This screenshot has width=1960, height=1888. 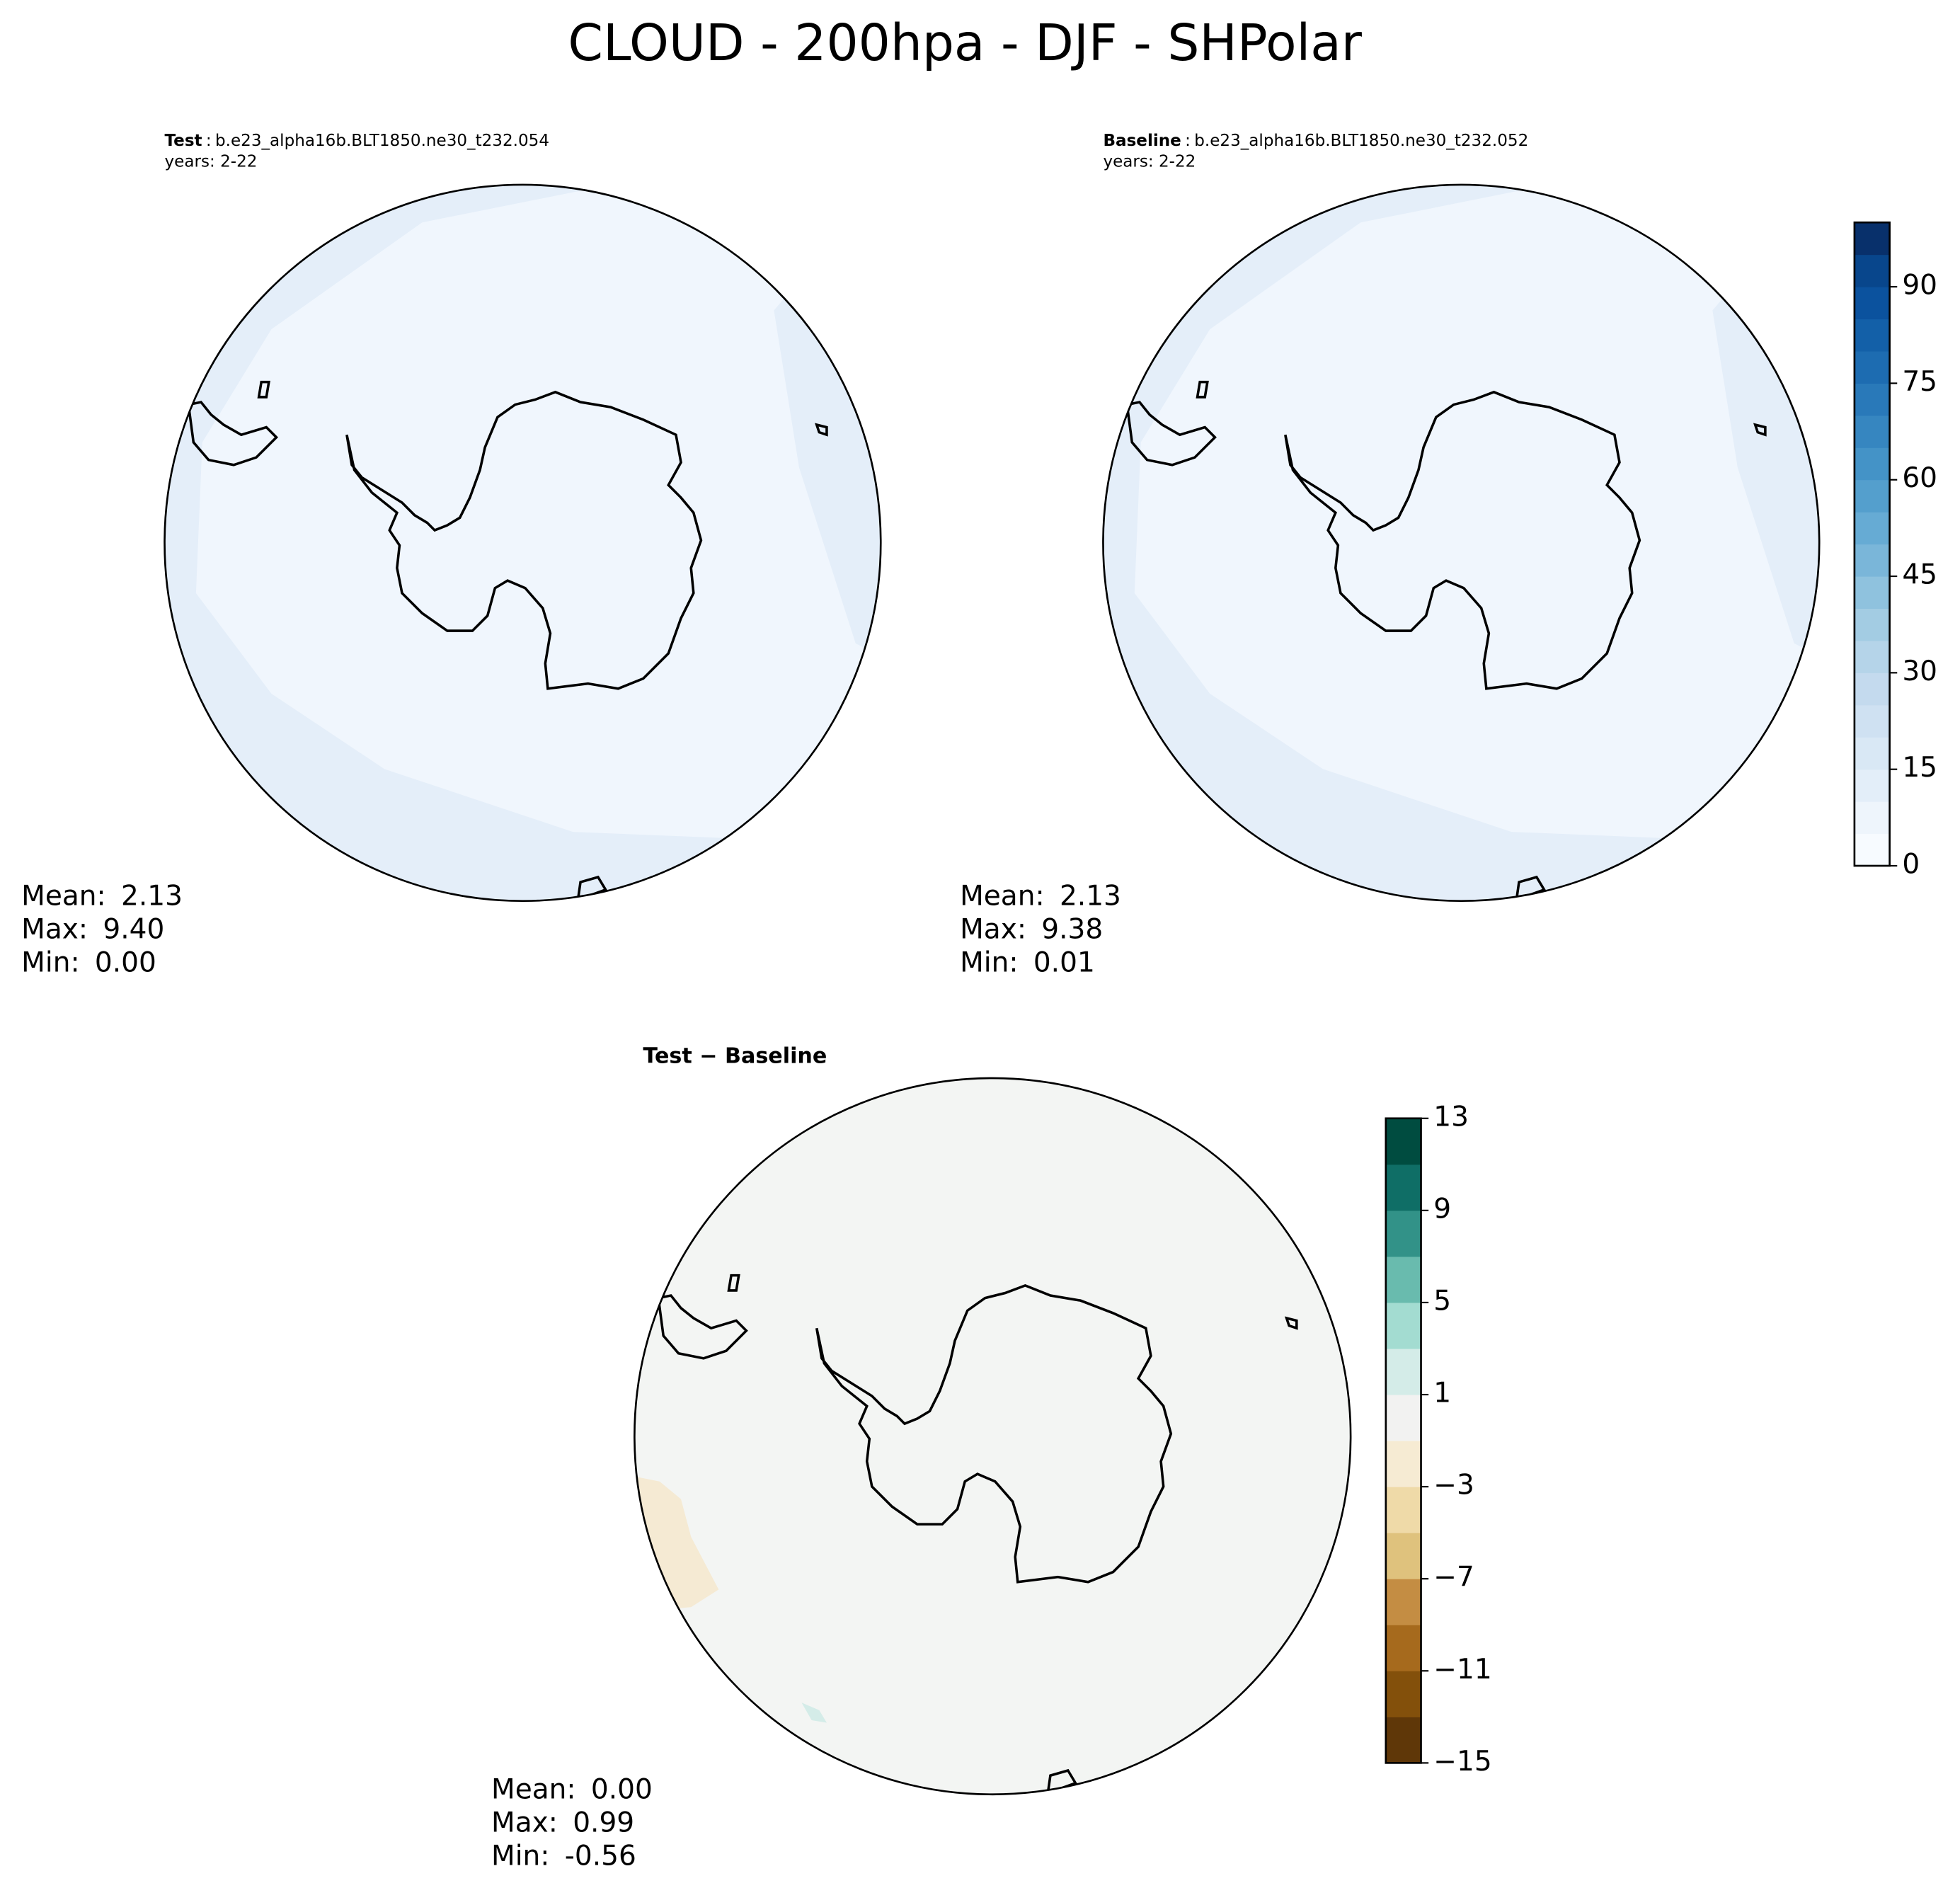 What do you see at coordinates (1442, 1301) in the screenshot?
I see `colorbar-tick-label: 5` at bounding box center [1442, 1301].